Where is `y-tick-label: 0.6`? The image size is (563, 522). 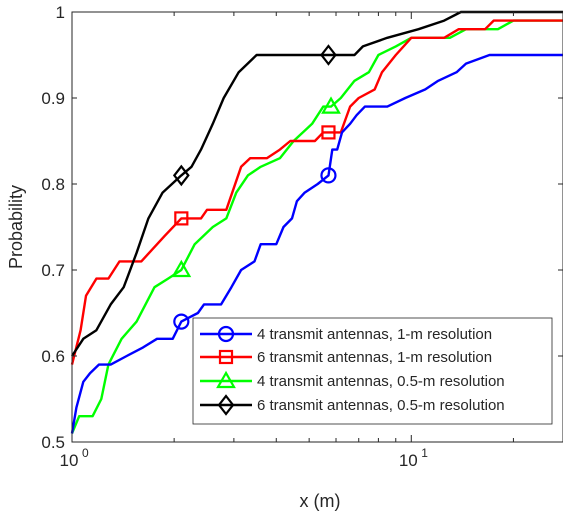
y-tick-label: 0.6 is located at coordinates (53, 356).